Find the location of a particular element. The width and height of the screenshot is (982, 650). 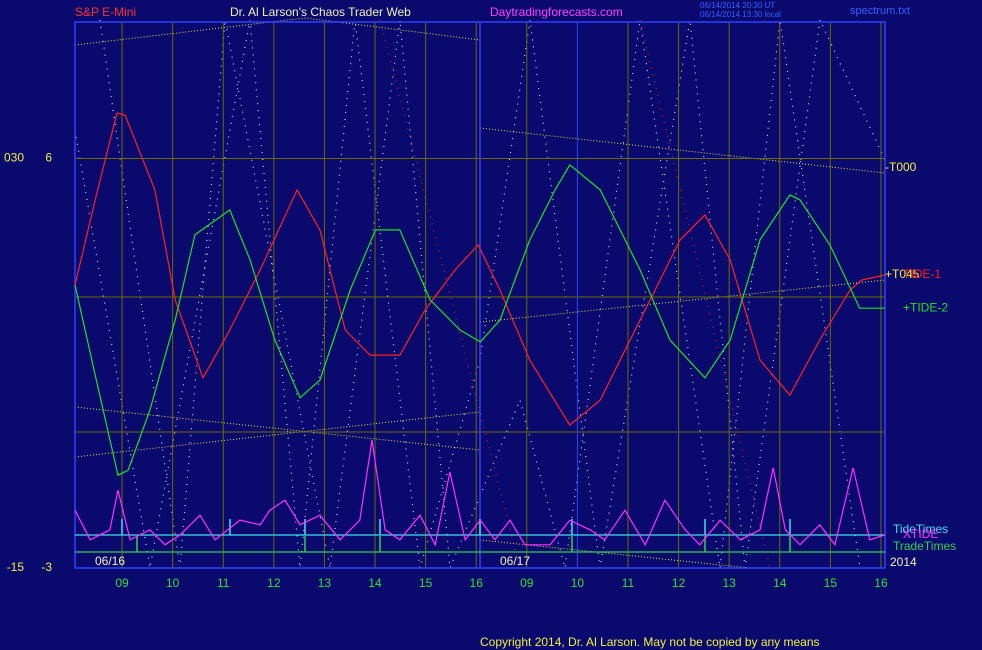

timestamp: 06/14/2014 13:30 local is located at coordinates (740, 14).